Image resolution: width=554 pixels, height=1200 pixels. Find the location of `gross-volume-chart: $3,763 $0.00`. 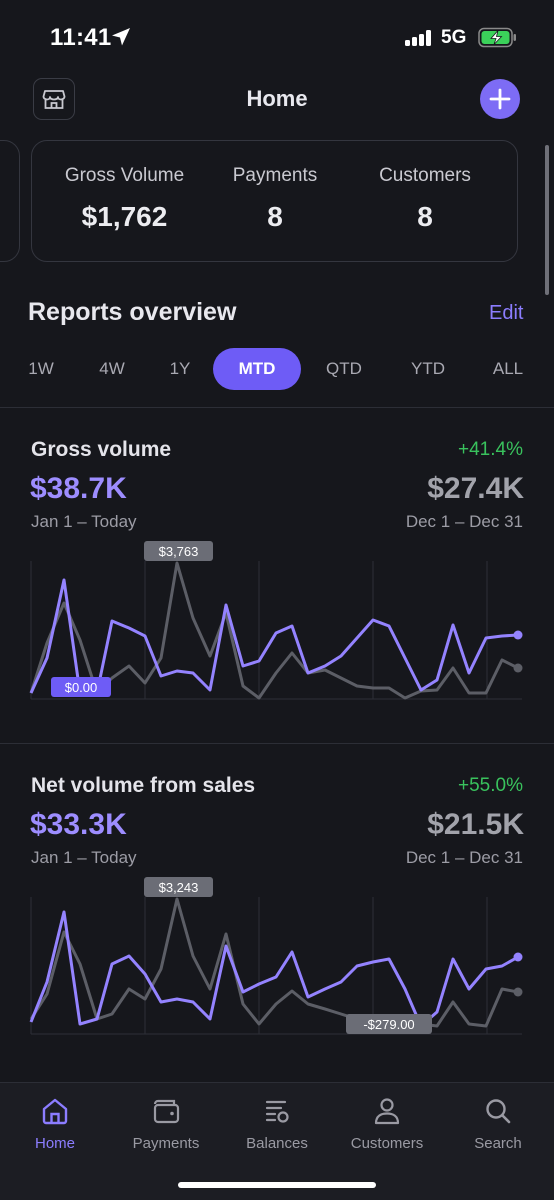

gross-volume-chart: $3,763 $0.00 is located at coordinates (276, 620).